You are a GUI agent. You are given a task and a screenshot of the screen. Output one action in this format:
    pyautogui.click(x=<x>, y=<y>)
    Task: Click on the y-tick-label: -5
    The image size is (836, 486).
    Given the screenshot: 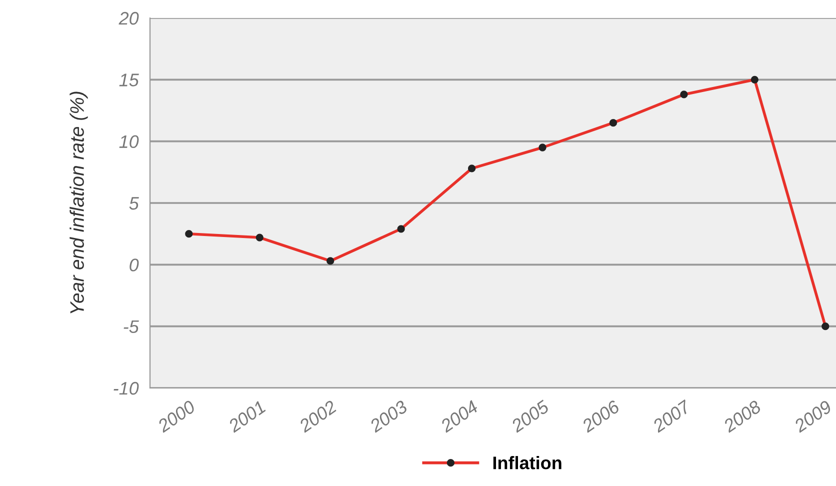 What is the action you would take?
    pyautogui.click(x=131, y=327)
    